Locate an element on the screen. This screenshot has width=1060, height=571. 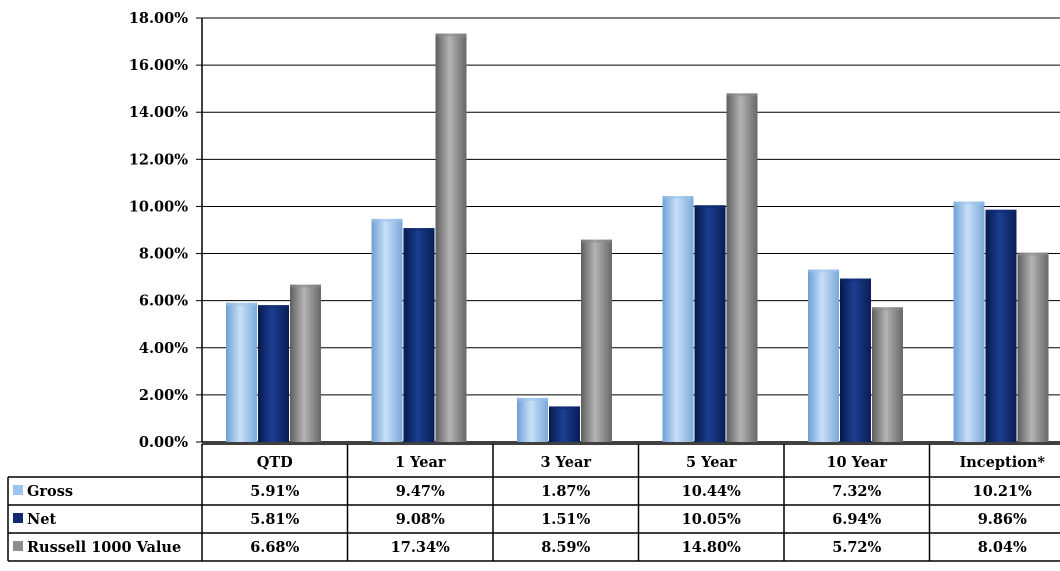
y-tick-label: 16.00% is located at coordinates (158, 65).